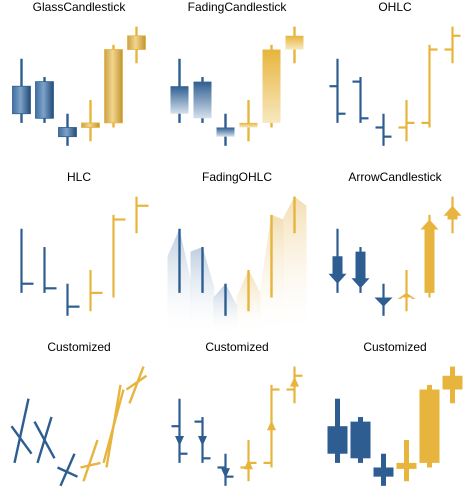  What do you see at coordinates (237, 413) in the screenshot?
I see `panel-customized-arrow-ticks: Customized` at bounding box center [237, 413].